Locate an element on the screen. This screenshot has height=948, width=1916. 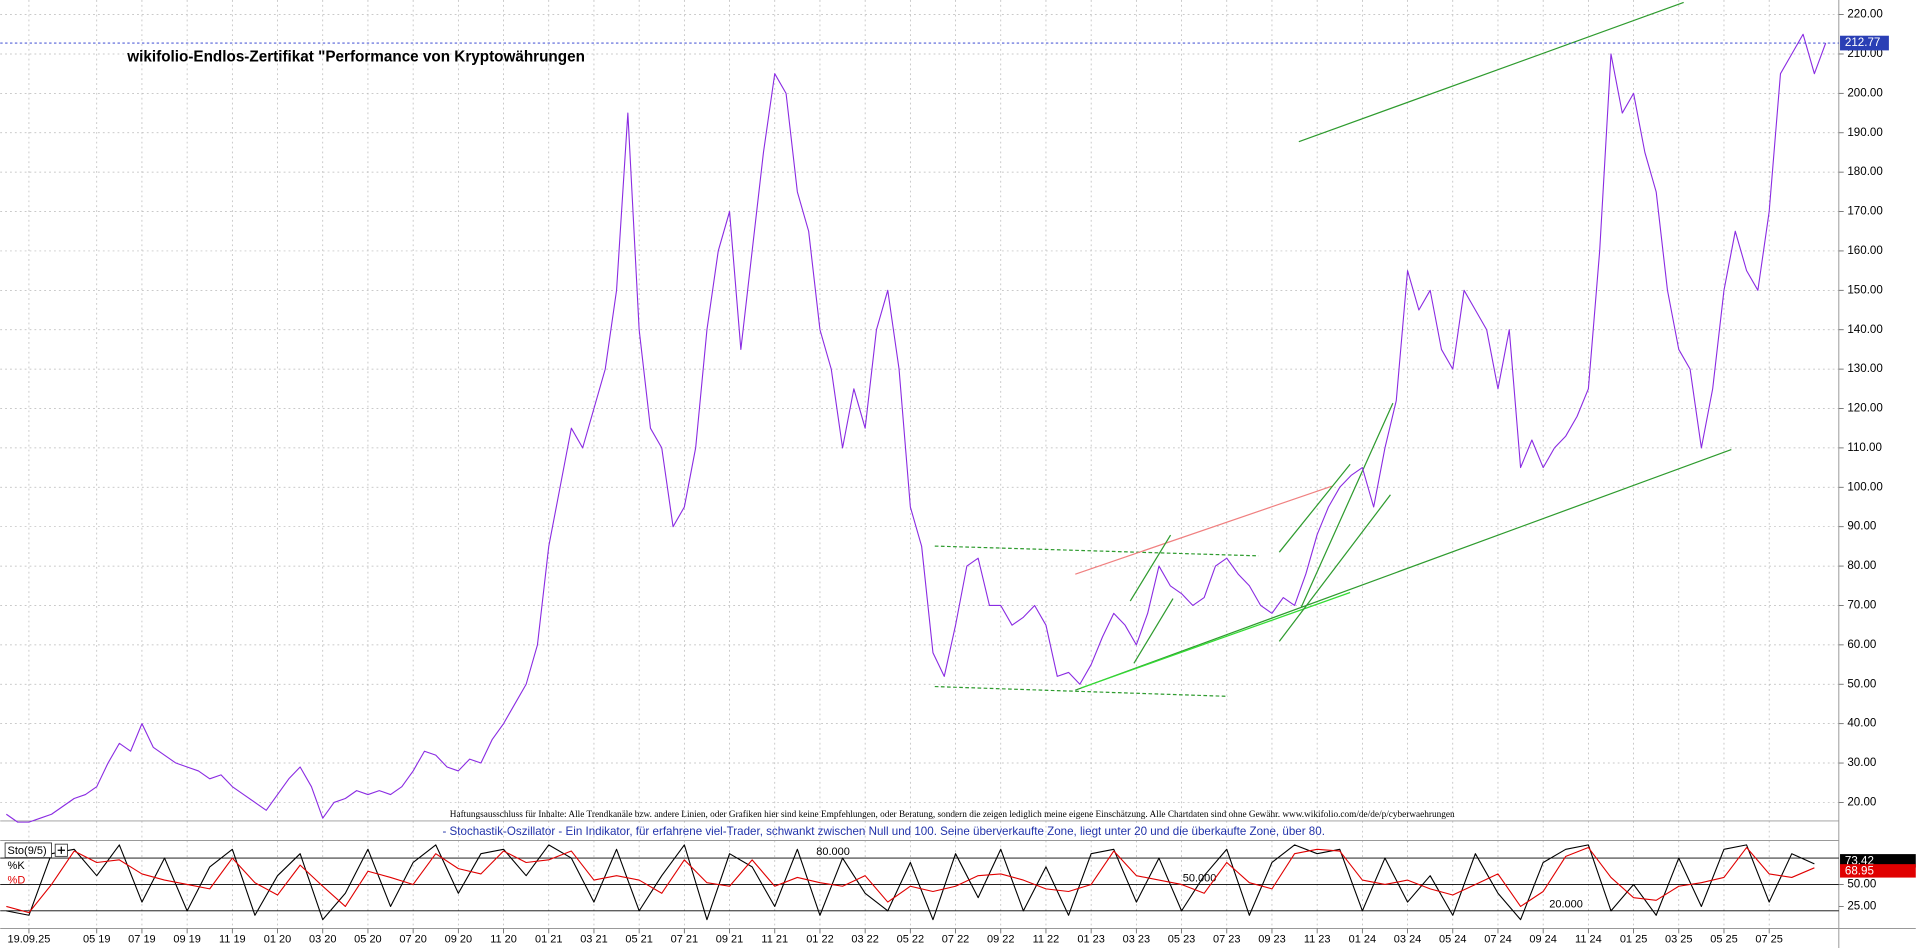
x-tick-label: 07 19 is located at coordinates (142, 939).